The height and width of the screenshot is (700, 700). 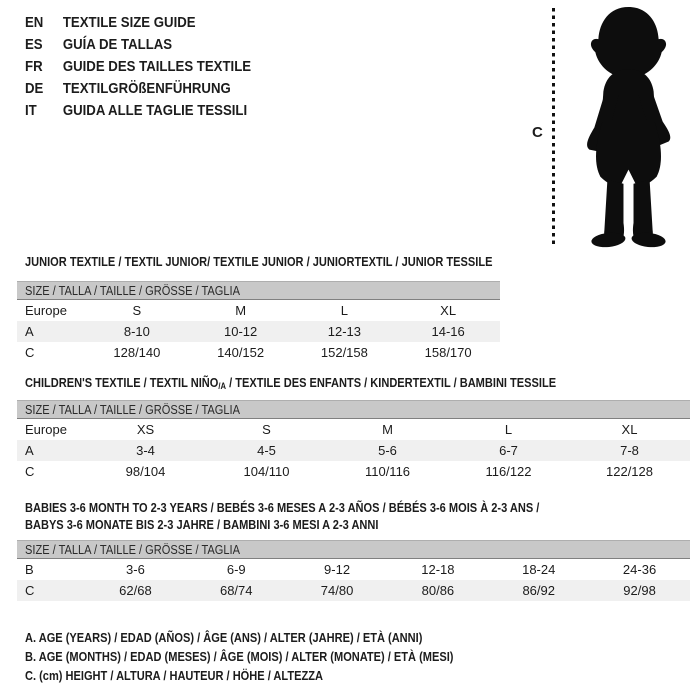 I want to click on cell: 128/140, so click(x=137, y=352).